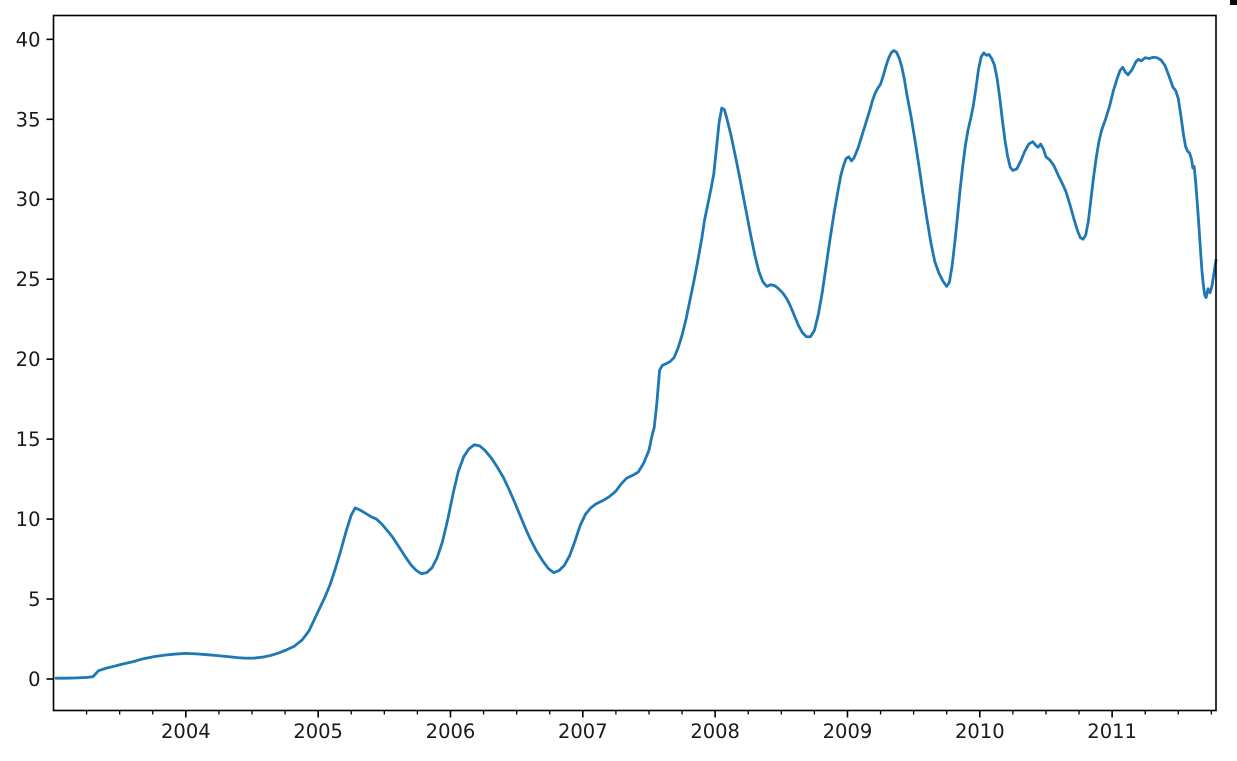  What do you see at coordinates (28, 279) in the screenshot?
I see `y-tick-label: 25` at bounding box center [28, 279].